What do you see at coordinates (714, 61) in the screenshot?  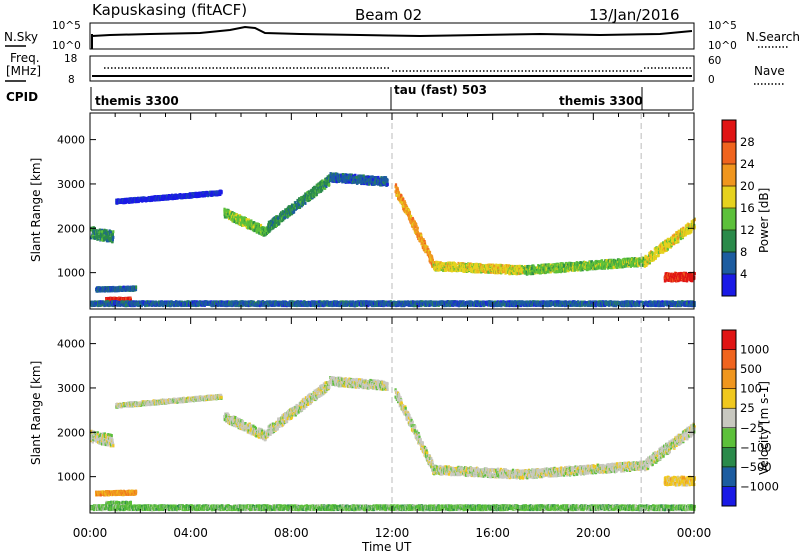 I see `nave-tick-top: 60` at bounding box center [714, 61].